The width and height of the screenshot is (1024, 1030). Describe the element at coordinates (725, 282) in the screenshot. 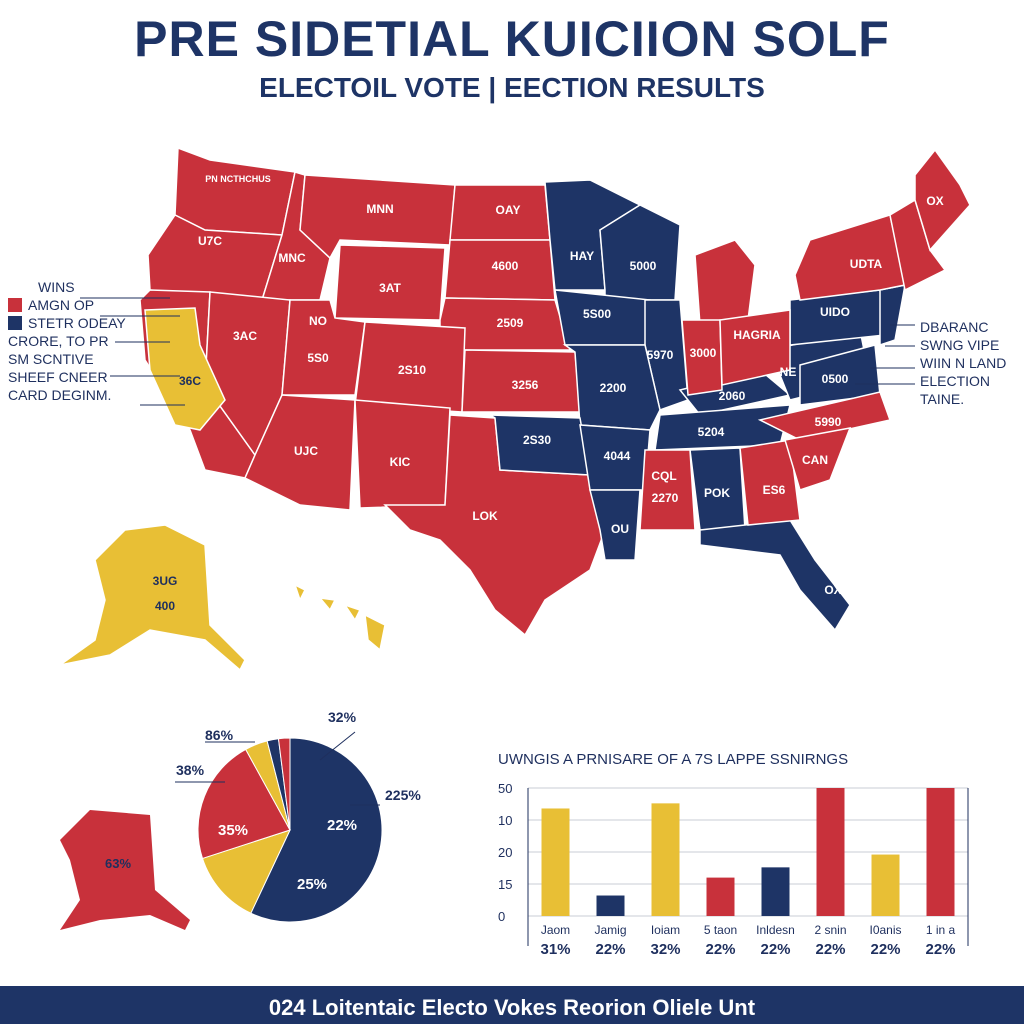

I see `state-mi` at that location.